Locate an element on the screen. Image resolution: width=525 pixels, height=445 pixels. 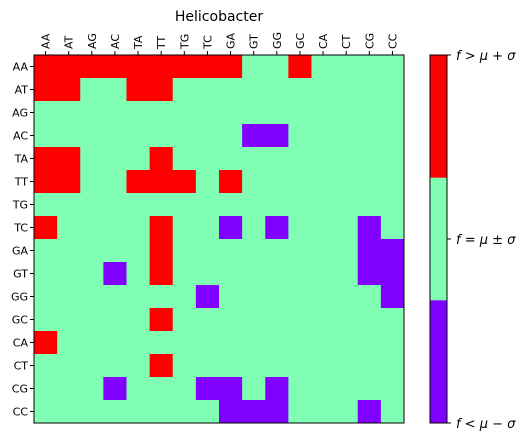
y-tick-label: CA is located at coordinates (21, 343).